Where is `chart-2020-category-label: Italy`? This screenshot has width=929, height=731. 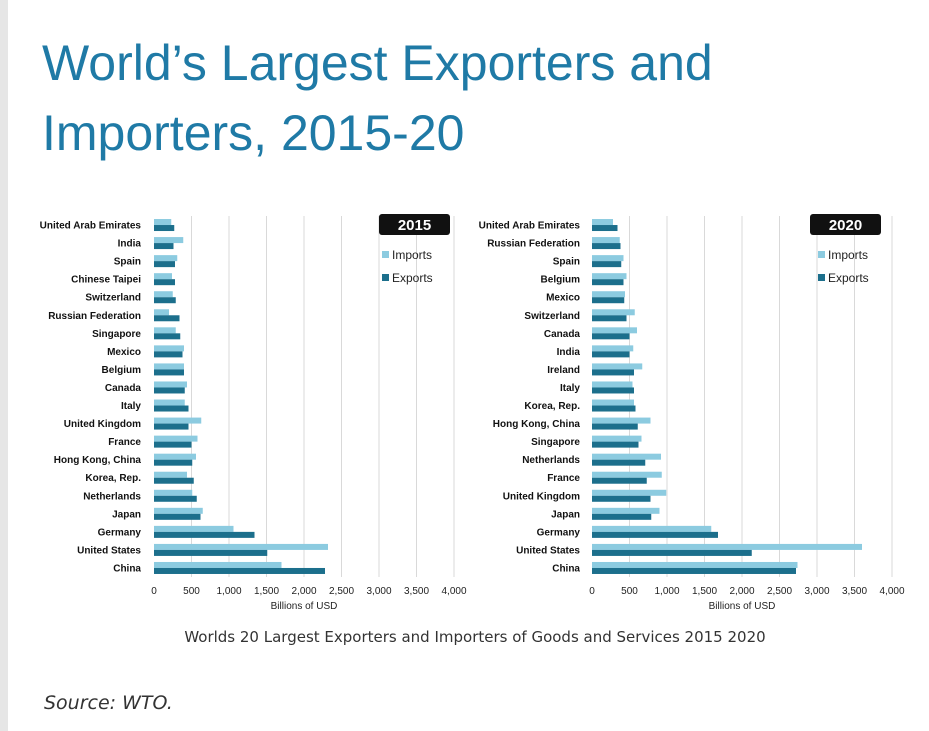 chart-2020-category-label: Italy is located at coordinates (570, 388).